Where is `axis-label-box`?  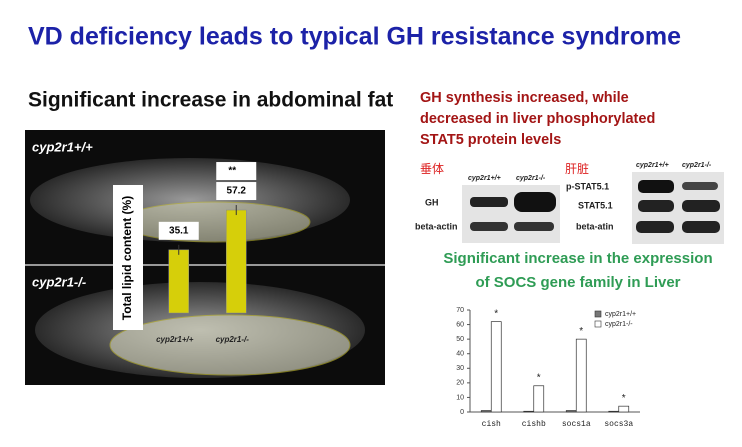 axis-label-box is located at coordinates (128, 257).